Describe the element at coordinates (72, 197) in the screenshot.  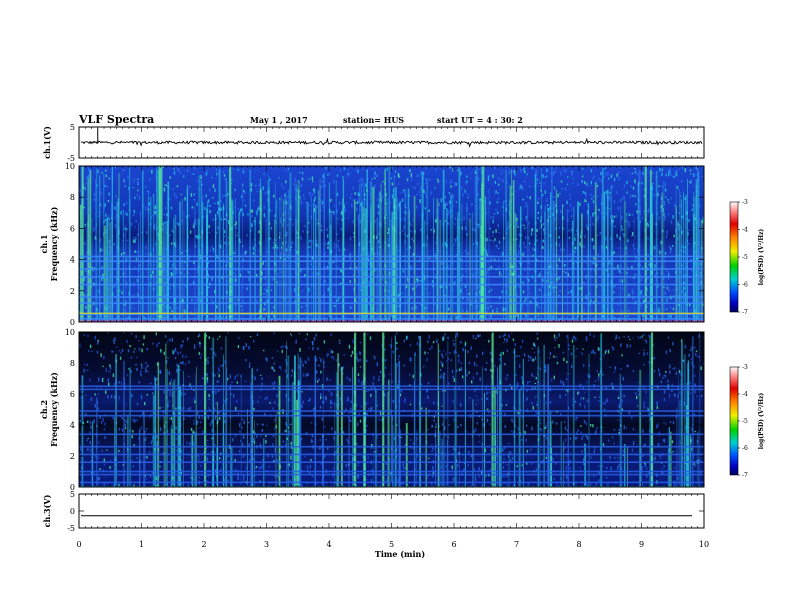
I see `y-tick-label: 8` at that location.